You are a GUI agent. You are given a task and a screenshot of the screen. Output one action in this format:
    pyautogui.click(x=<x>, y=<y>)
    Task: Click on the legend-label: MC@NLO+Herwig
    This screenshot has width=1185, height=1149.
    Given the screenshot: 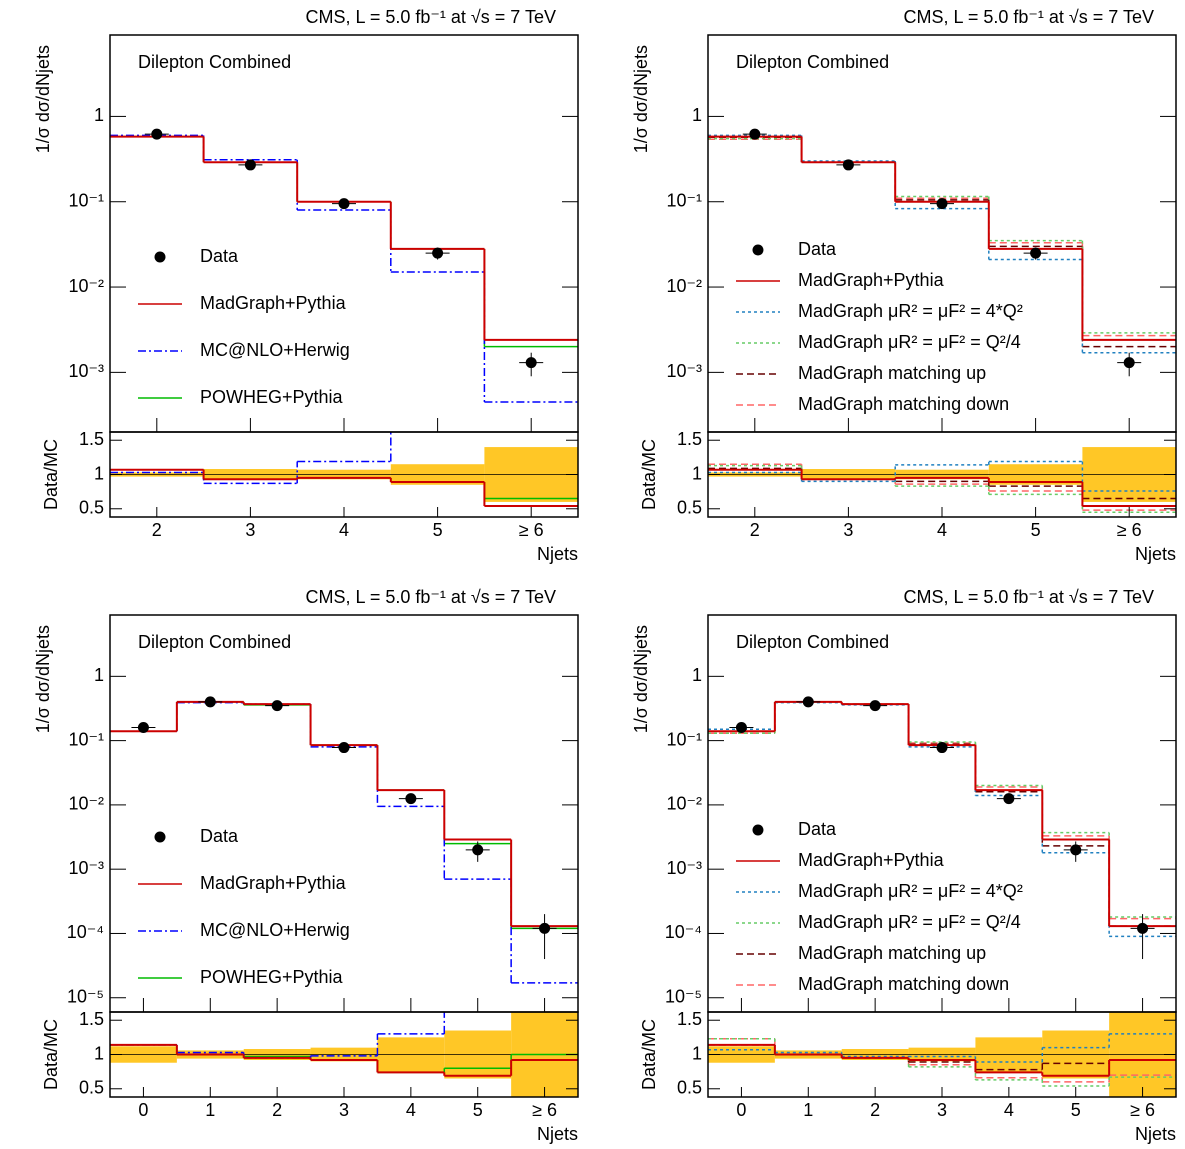 What is the action you would take?
    pyautogui.click(x=275, y=350)
    